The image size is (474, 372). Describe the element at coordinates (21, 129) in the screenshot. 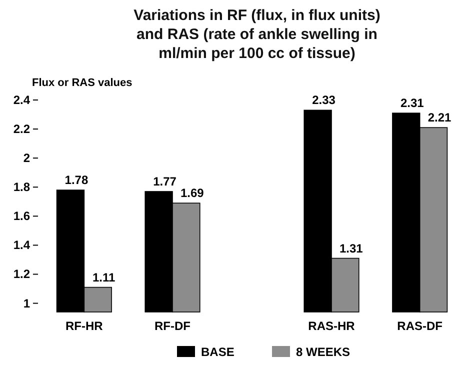

I see `y-tick-label: 2.2` at that location.